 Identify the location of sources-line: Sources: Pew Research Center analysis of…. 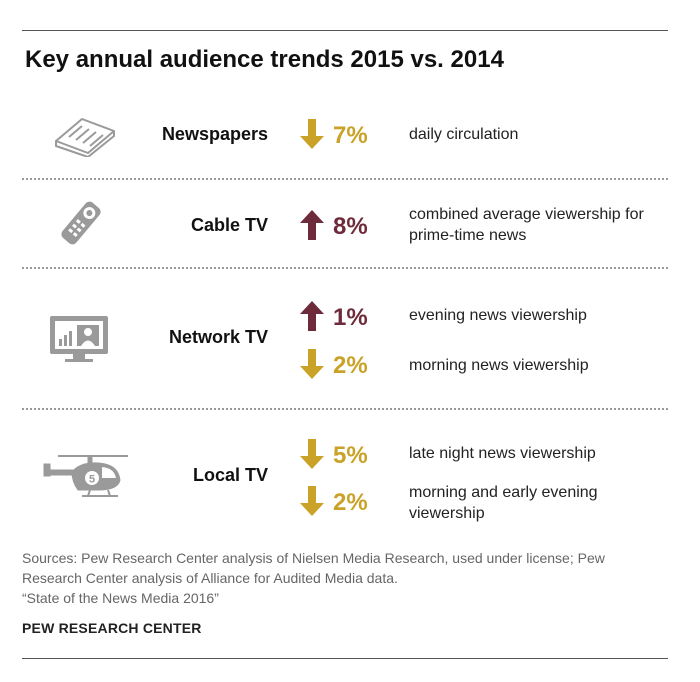
(313, 558).